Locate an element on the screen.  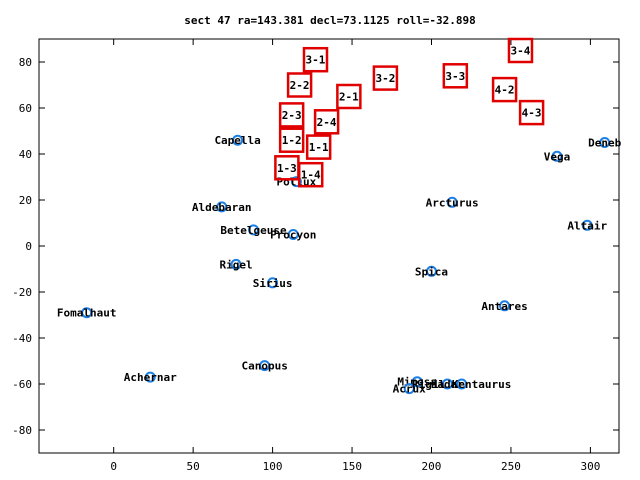
y-tick-label: 80 is located at coordinates (25, 62).